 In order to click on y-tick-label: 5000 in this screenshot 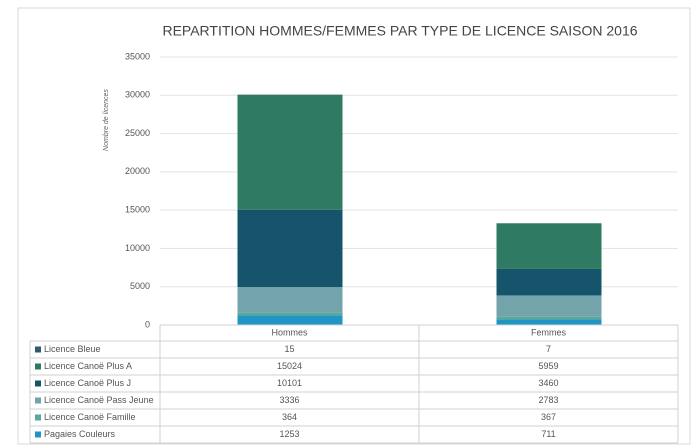, I will do `click(140, 286)`.